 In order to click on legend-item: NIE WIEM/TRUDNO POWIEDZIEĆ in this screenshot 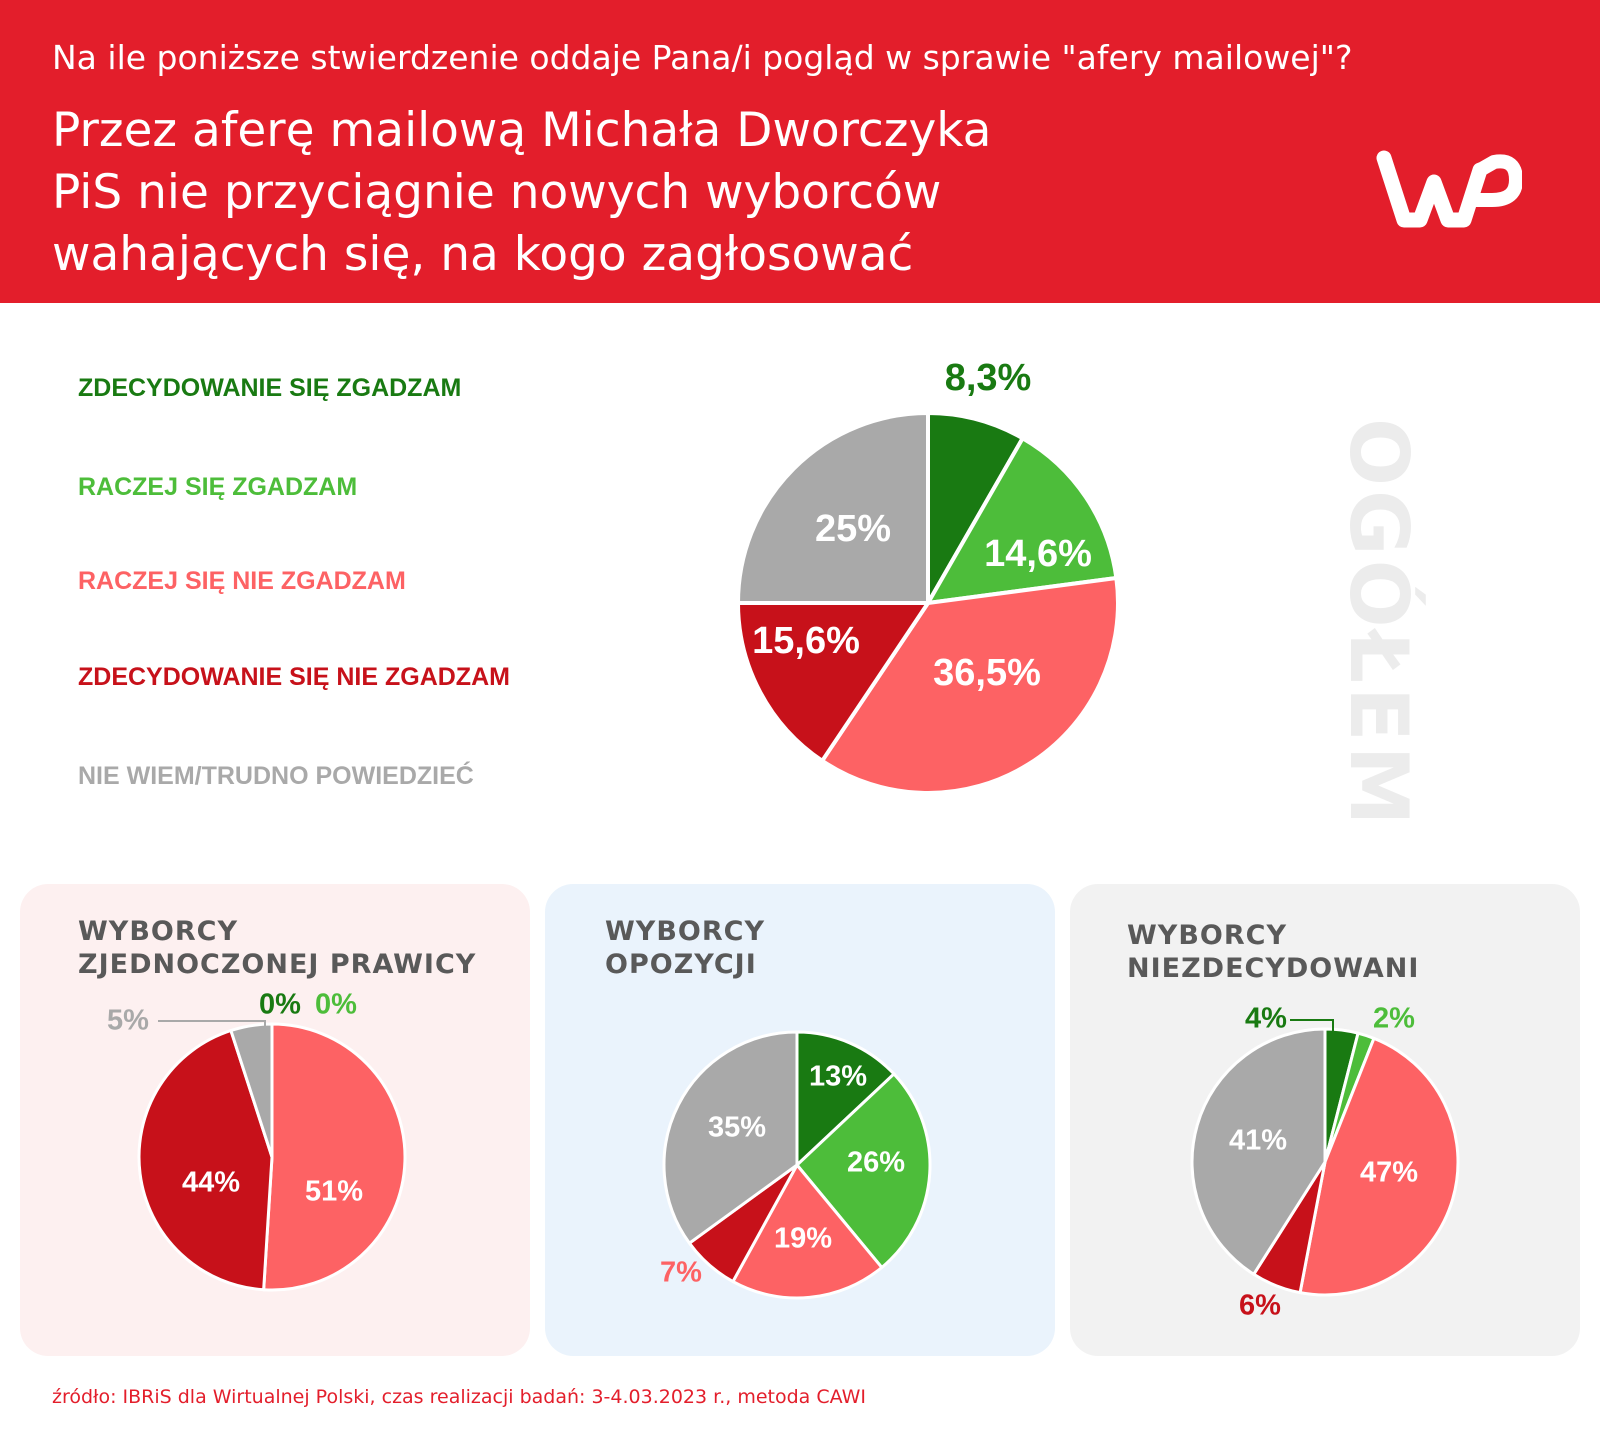, I will do `click(276, 776)`.